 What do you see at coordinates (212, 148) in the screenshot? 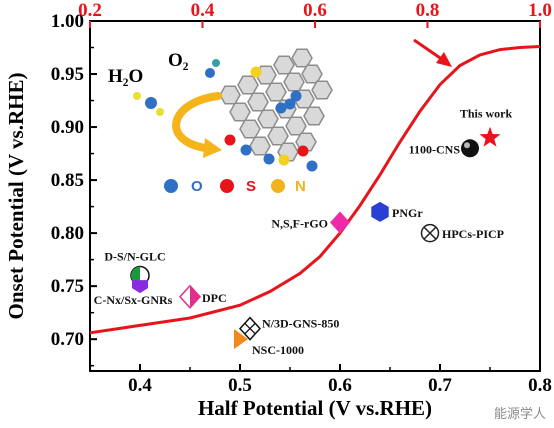
I see `reaction-arrow-head-icon` at bounding box center [212, 148].